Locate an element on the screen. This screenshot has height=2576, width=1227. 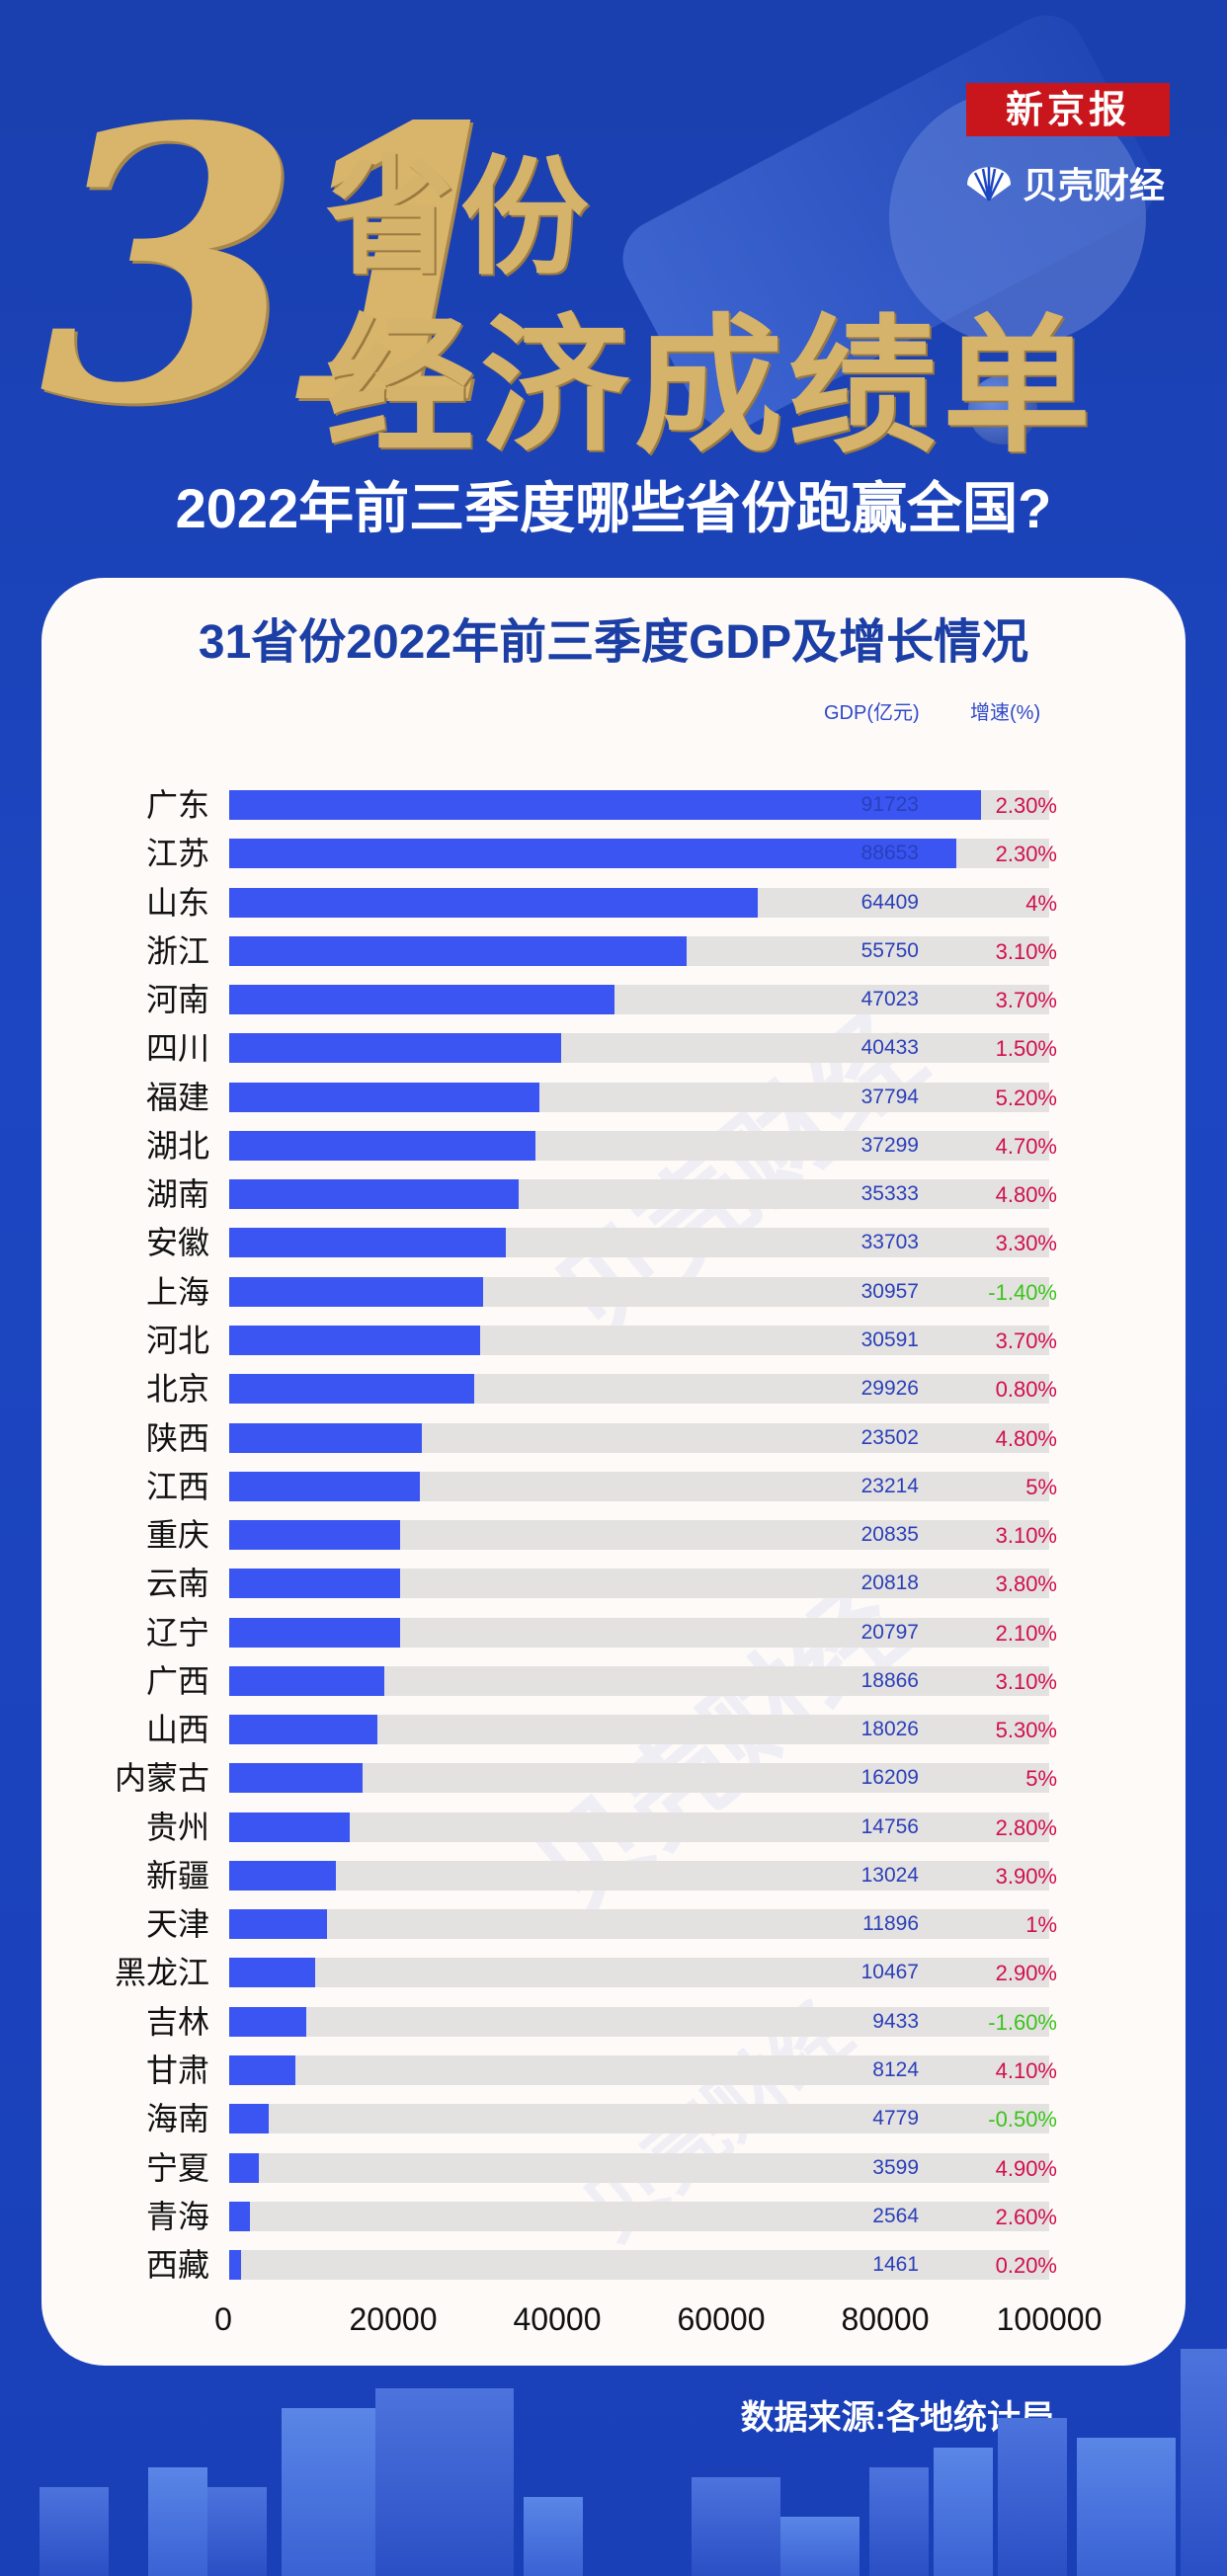
row-label: 吉林 is located at coordinates (177, 2021).